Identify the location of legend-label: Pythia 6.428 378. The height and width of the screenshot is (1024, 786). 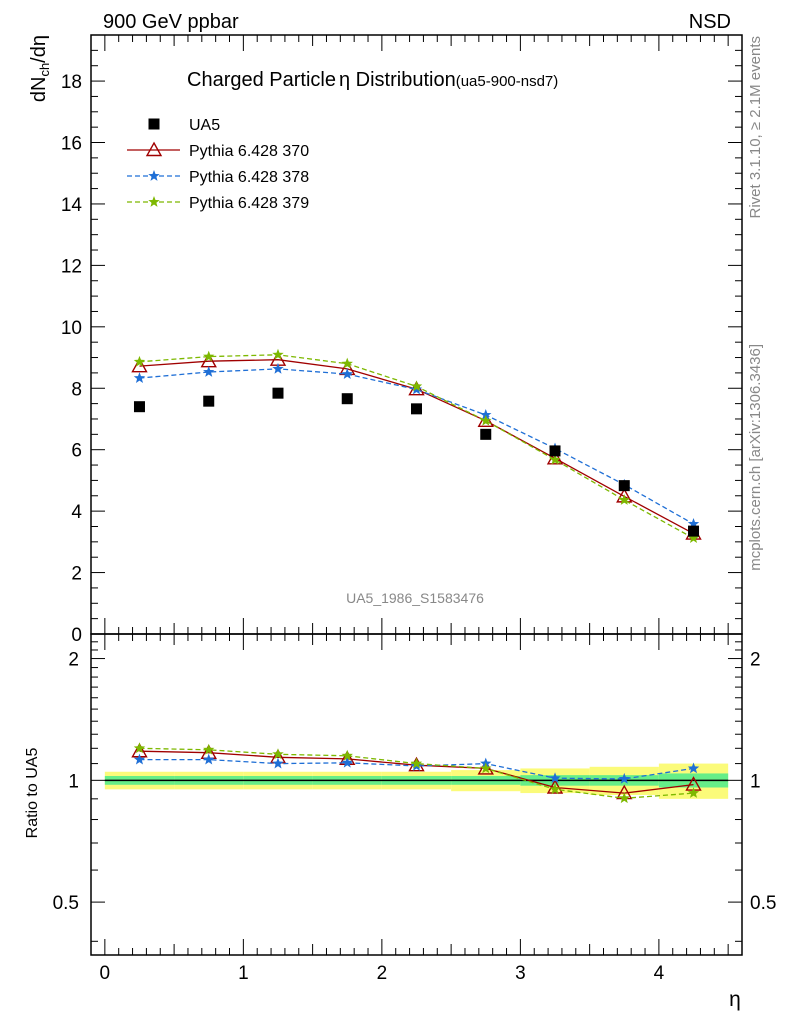
(249, 177).